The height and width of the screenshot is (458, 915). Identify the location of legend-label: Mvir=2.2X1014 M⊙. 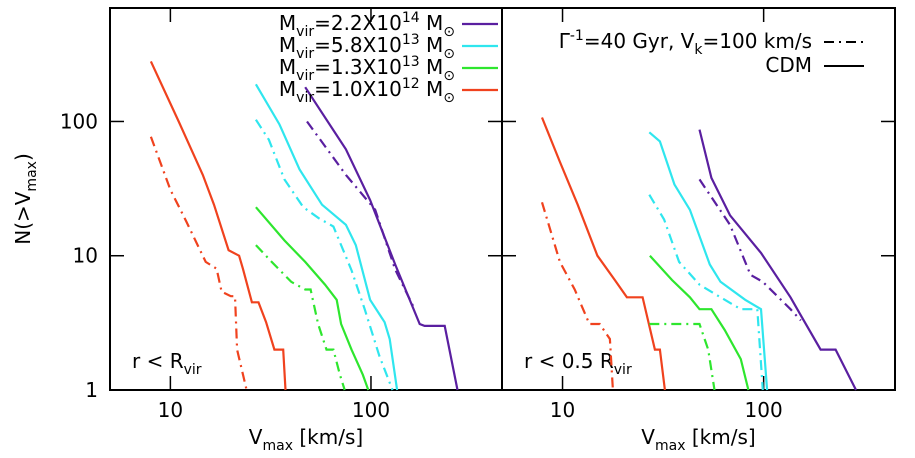
(367, 25).